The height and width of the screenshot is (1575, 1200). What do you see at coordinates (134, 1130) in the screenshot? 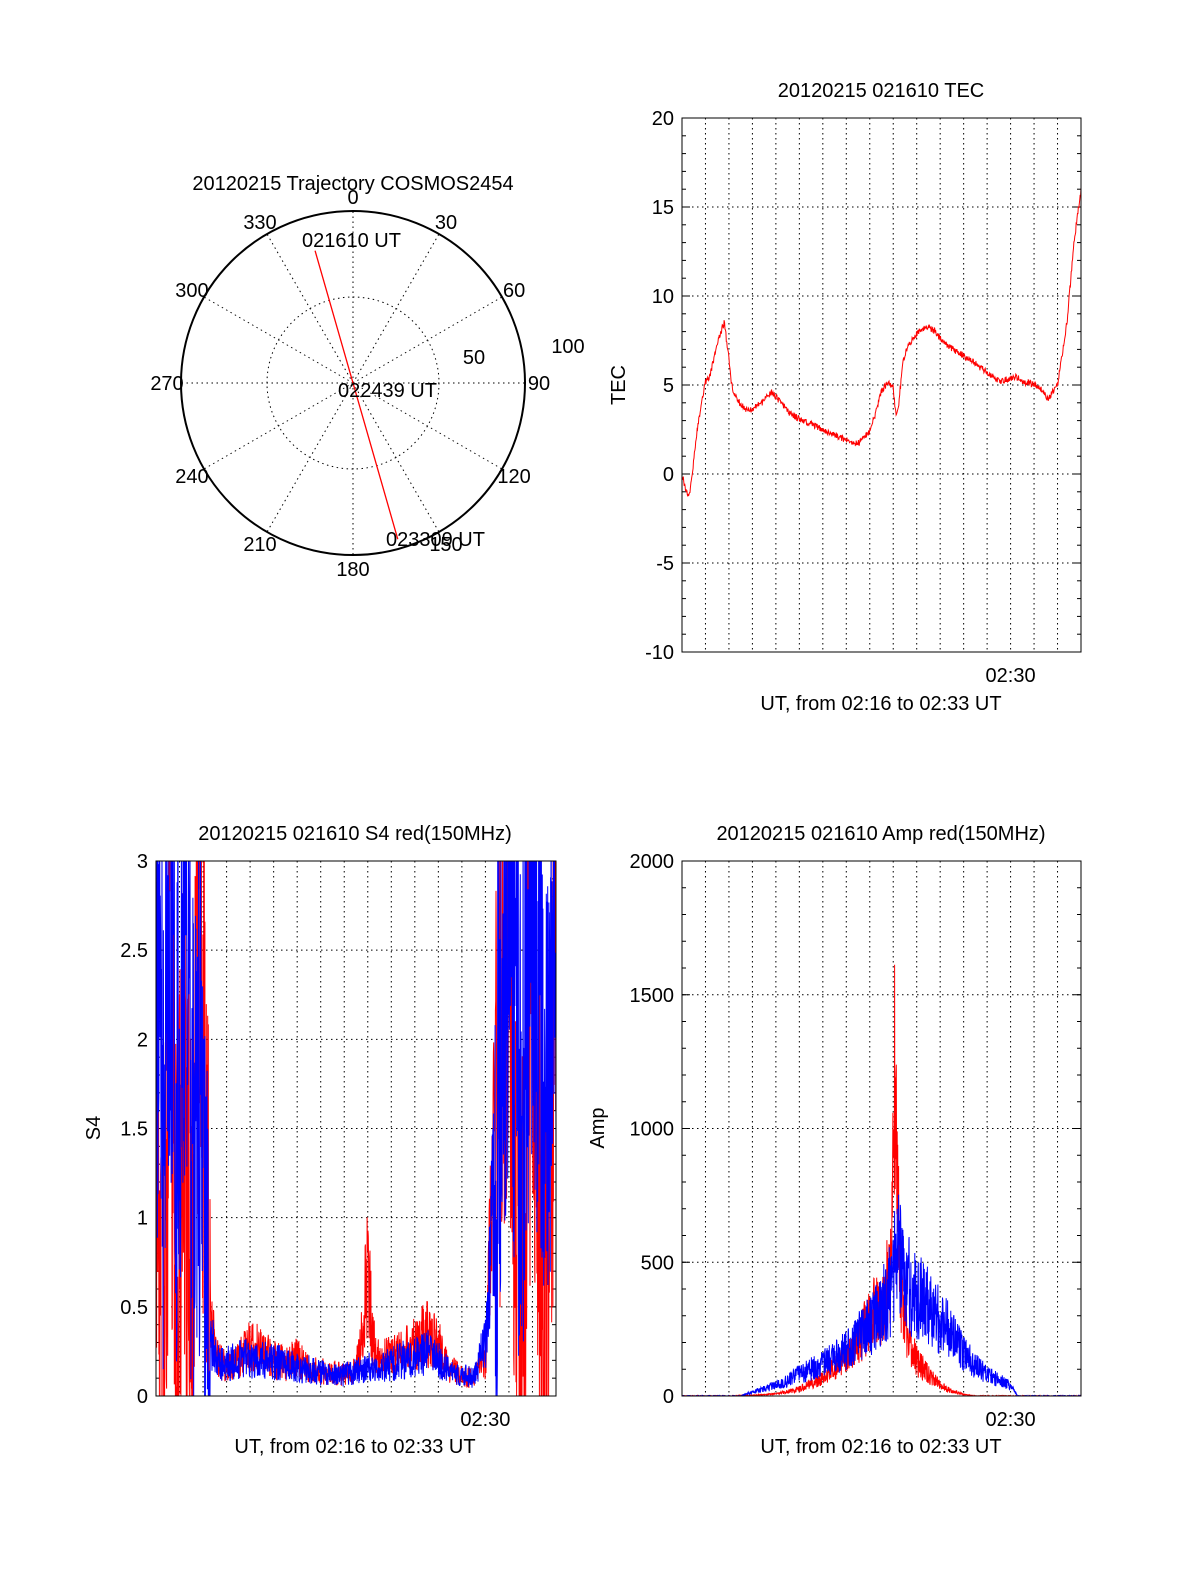
I see `s4-ytick-label: 1.5` at bounding box center [134, 1130].